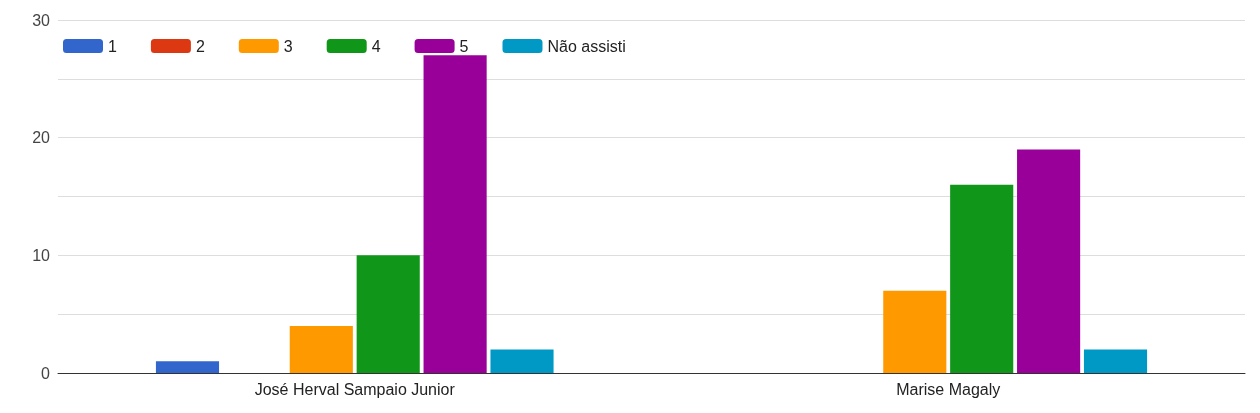 The height and width of the screenshot is (413, 1260). Describe the element at coordinates (288, 46) in the screenshot. I see `legend-label: 3` at that location.